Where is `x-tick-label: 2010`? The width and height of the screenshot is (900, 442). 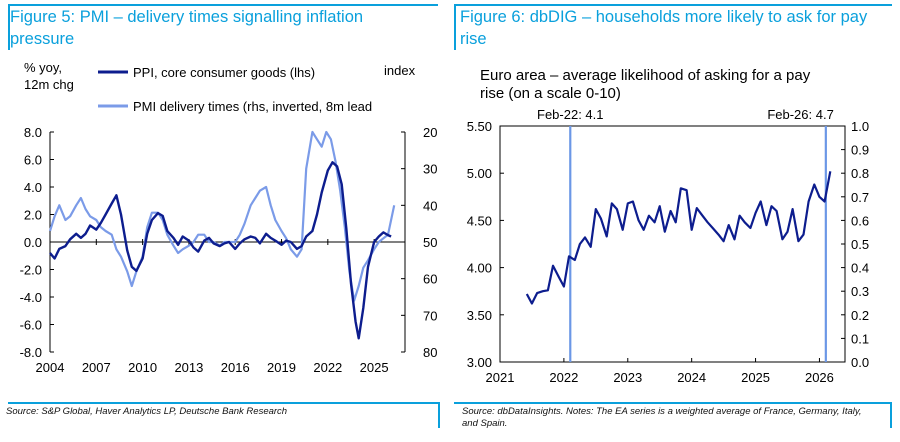
x-tick-label: 2010 is located at coordinates (142, 367).